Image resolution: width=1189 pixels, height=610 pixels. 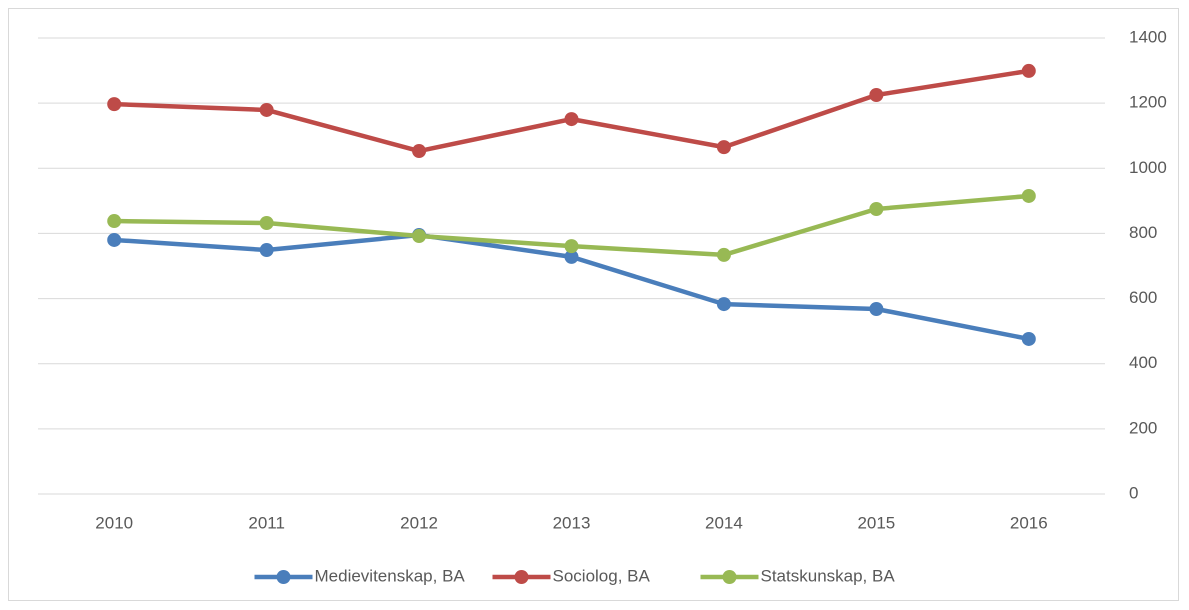 What do you see at coordinates (1143, 362) in the screenshot?
I see `y-tick-label: 400` at bounding box center [1143, 362].